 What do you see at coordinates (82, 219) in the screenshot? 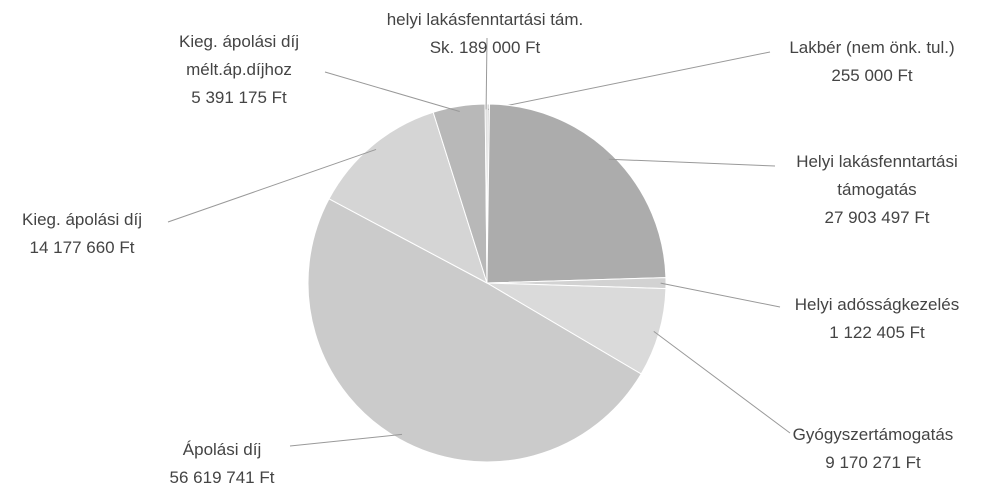
I see `category-label: Kieg. ápolási díj` at bounding box center [82, 219].